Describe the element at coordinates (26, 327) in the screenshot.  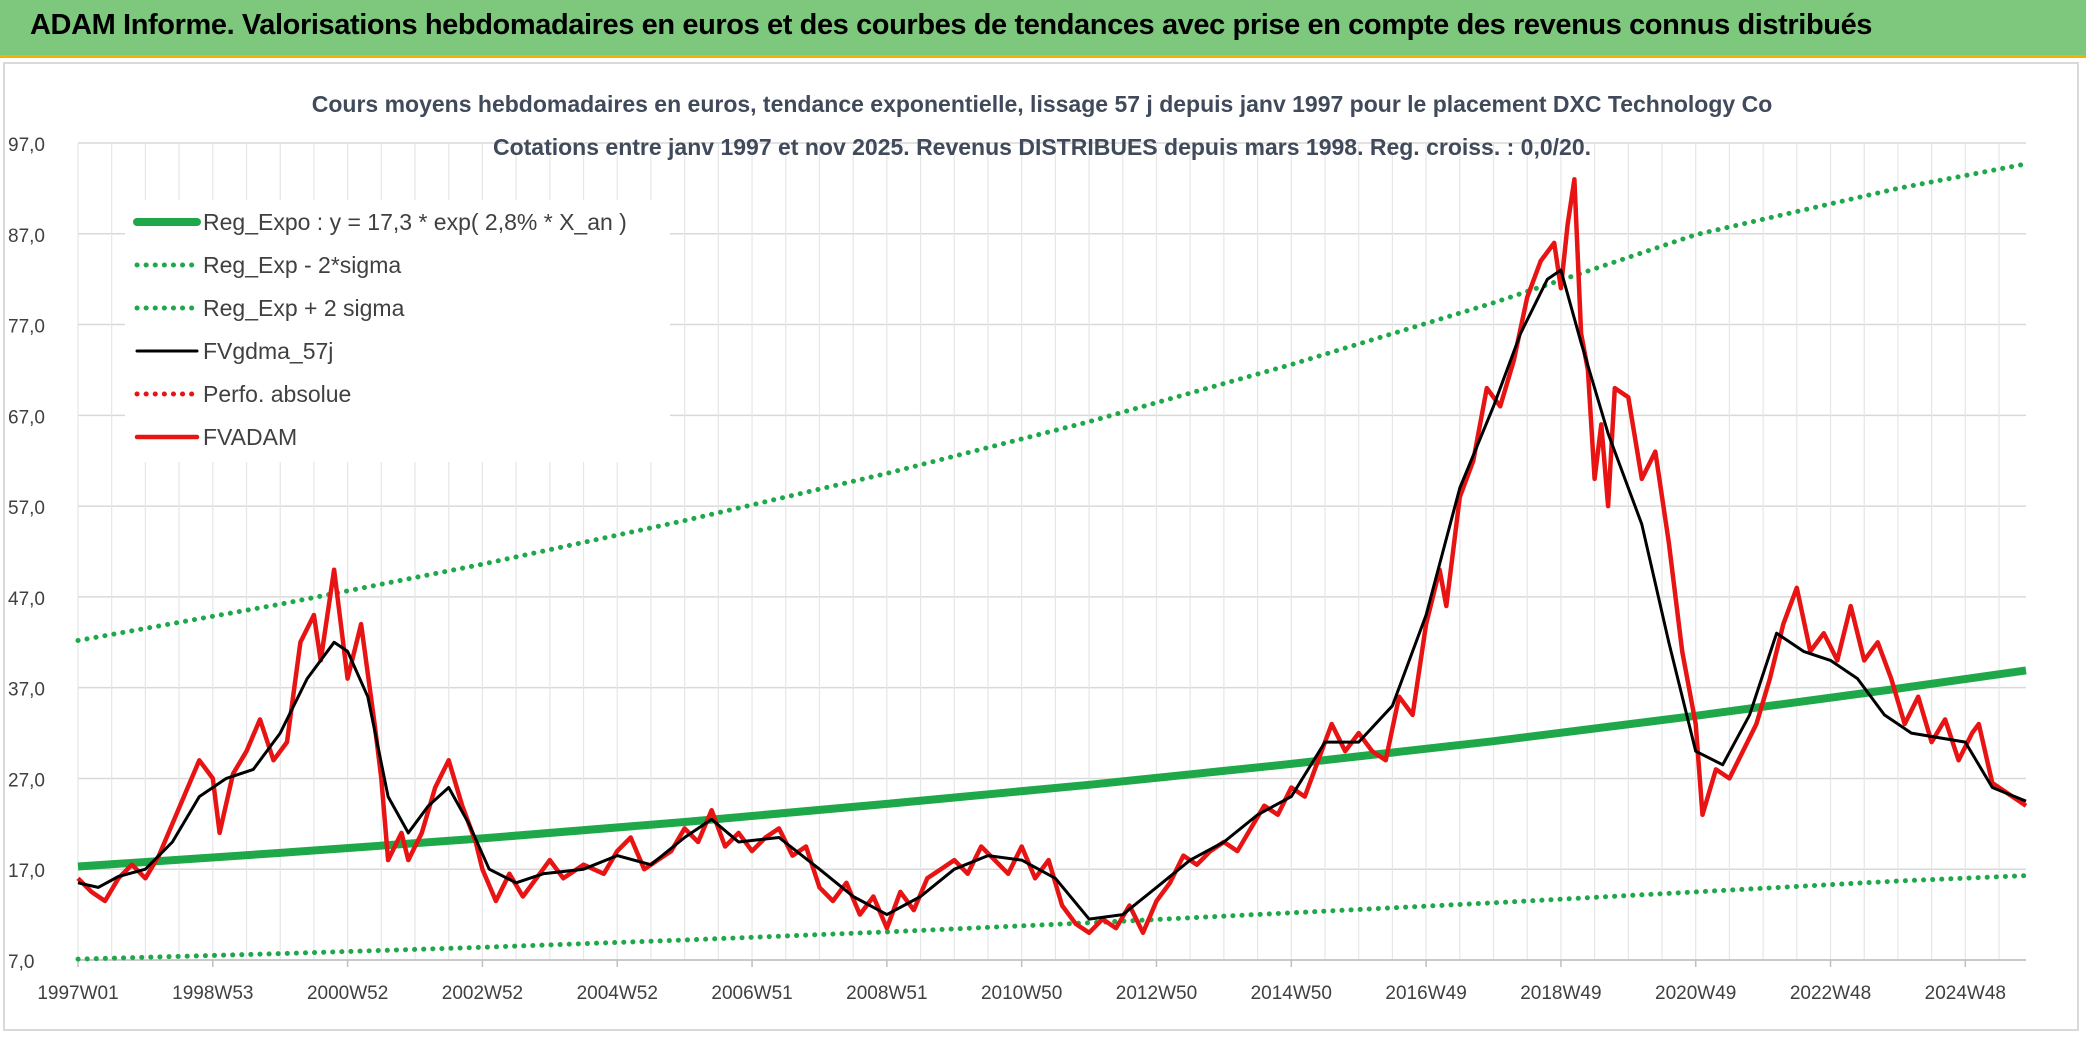
I see `y-tick-label: 77,0` at that location.